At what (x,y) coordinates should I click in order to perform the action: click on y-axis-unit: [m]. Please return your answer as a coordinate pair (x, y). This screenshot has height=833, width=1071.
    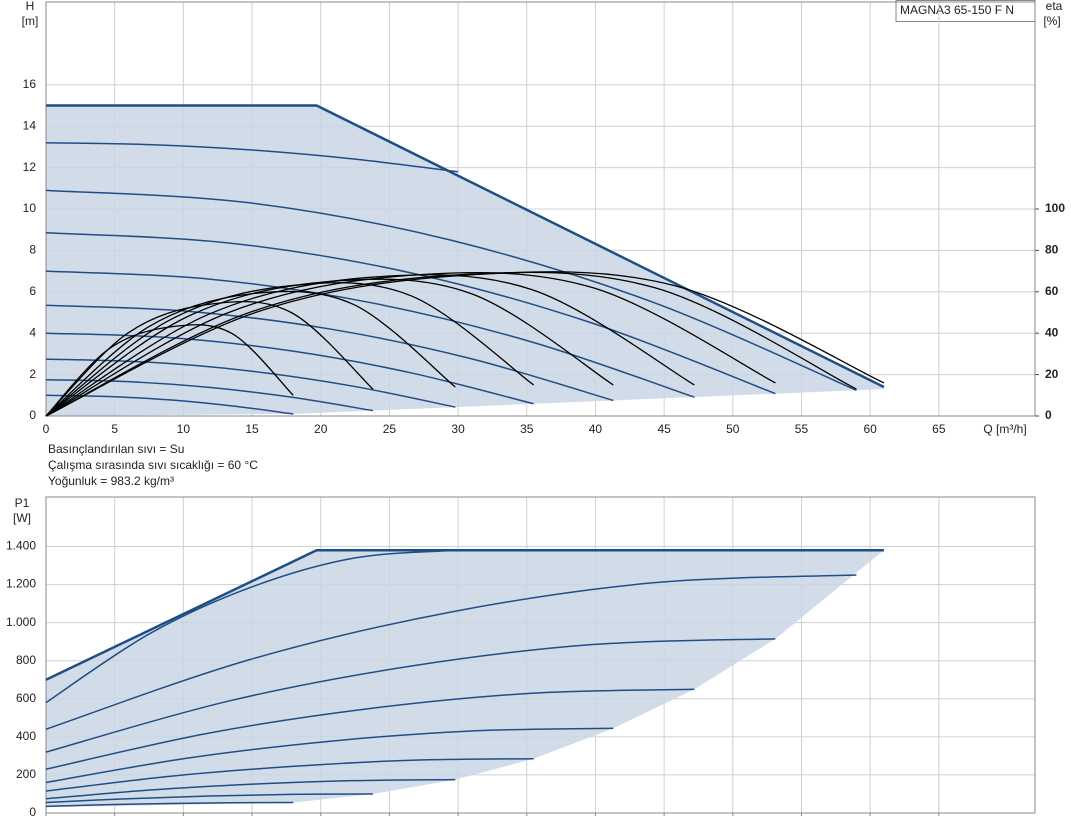
    Looking at the image, I should click on (30, 21).